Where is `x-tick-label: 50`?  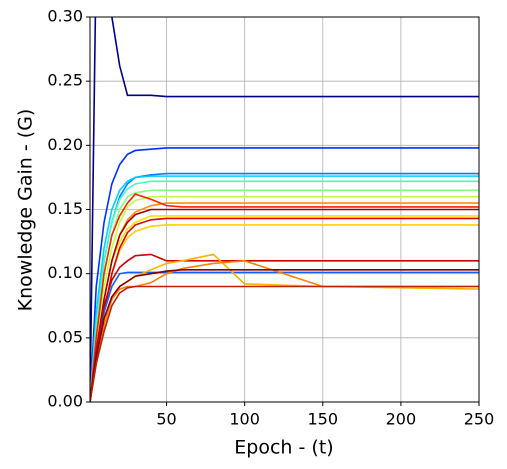
x-tick-label: 50 is located at coordinates (166, 419).